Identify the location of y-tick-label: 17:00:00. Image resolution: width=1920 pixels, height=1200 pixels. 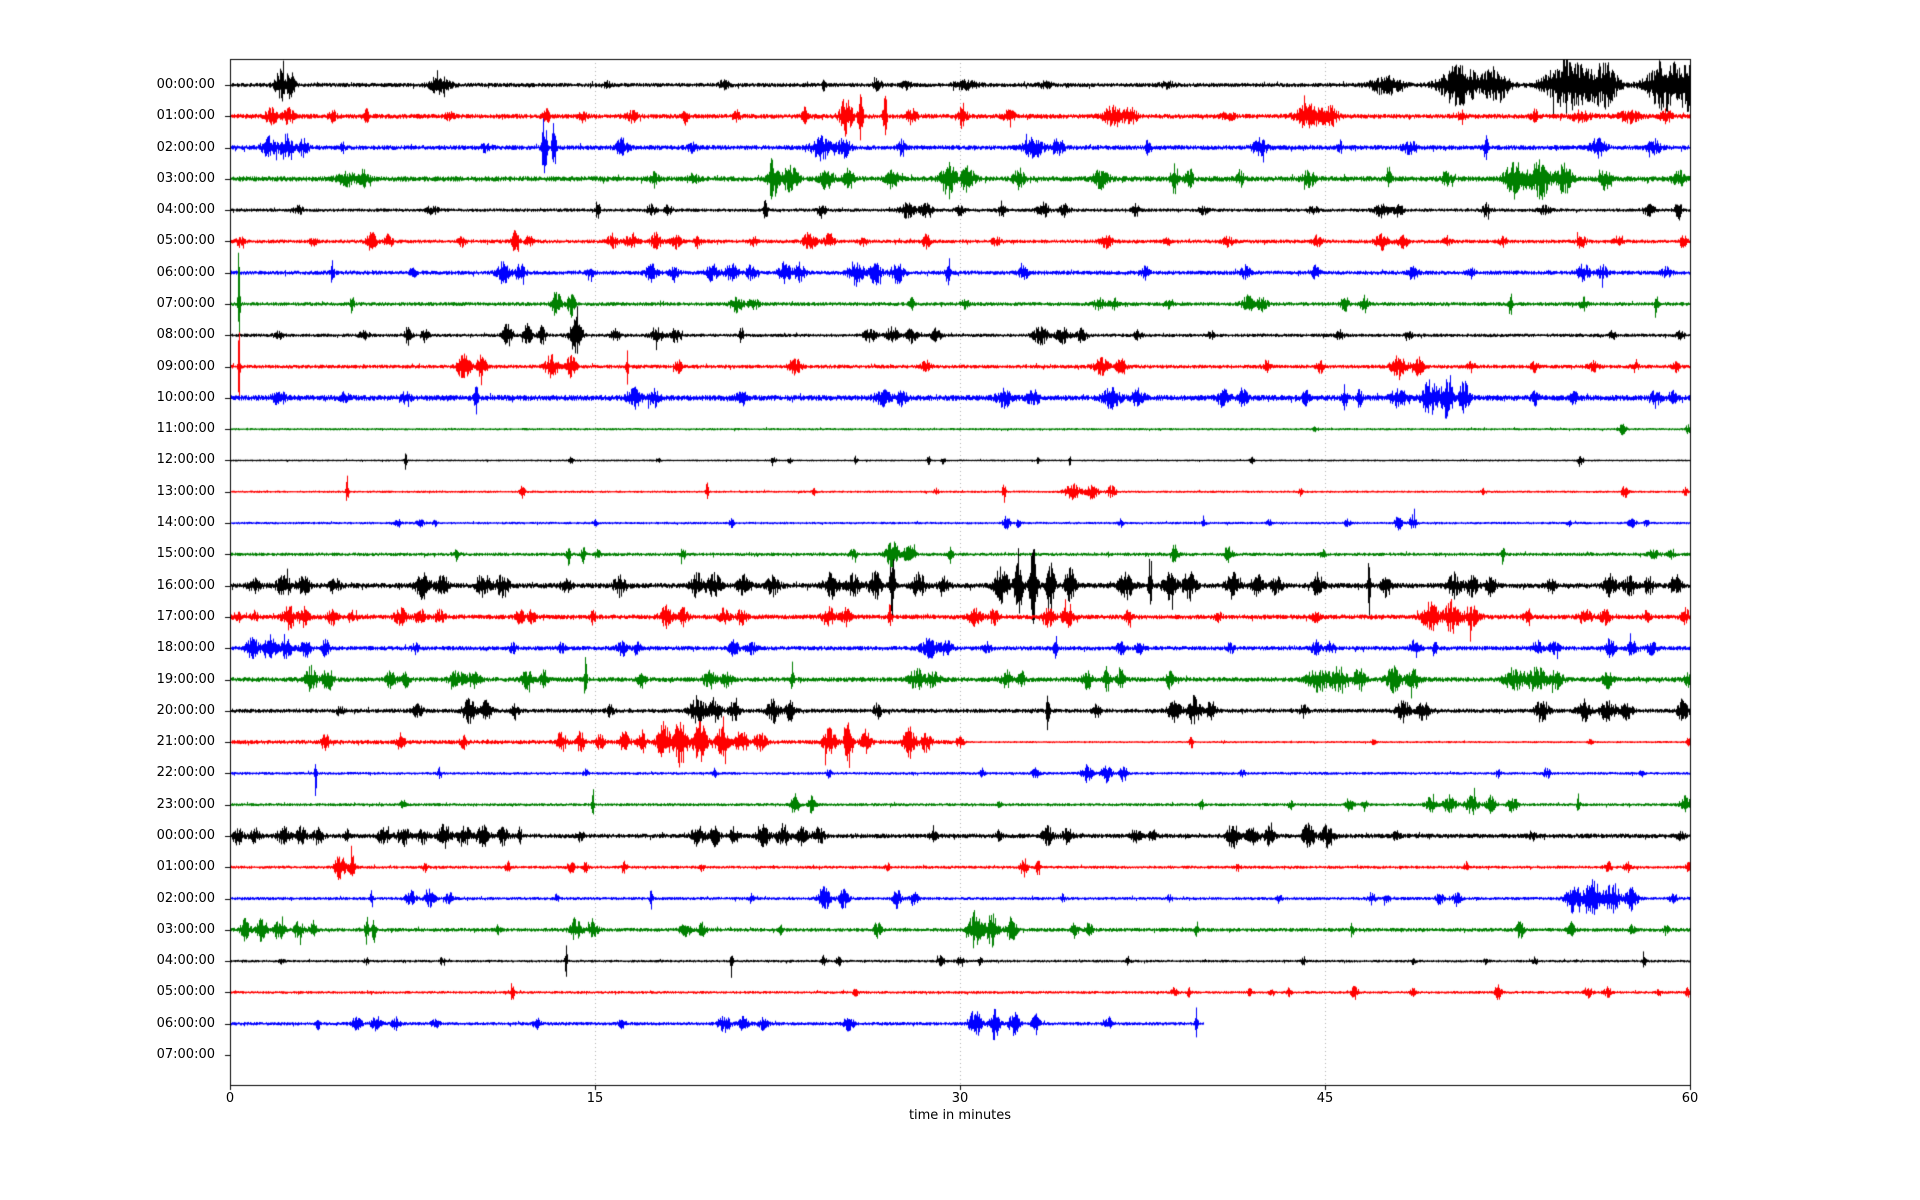
(185, 616).